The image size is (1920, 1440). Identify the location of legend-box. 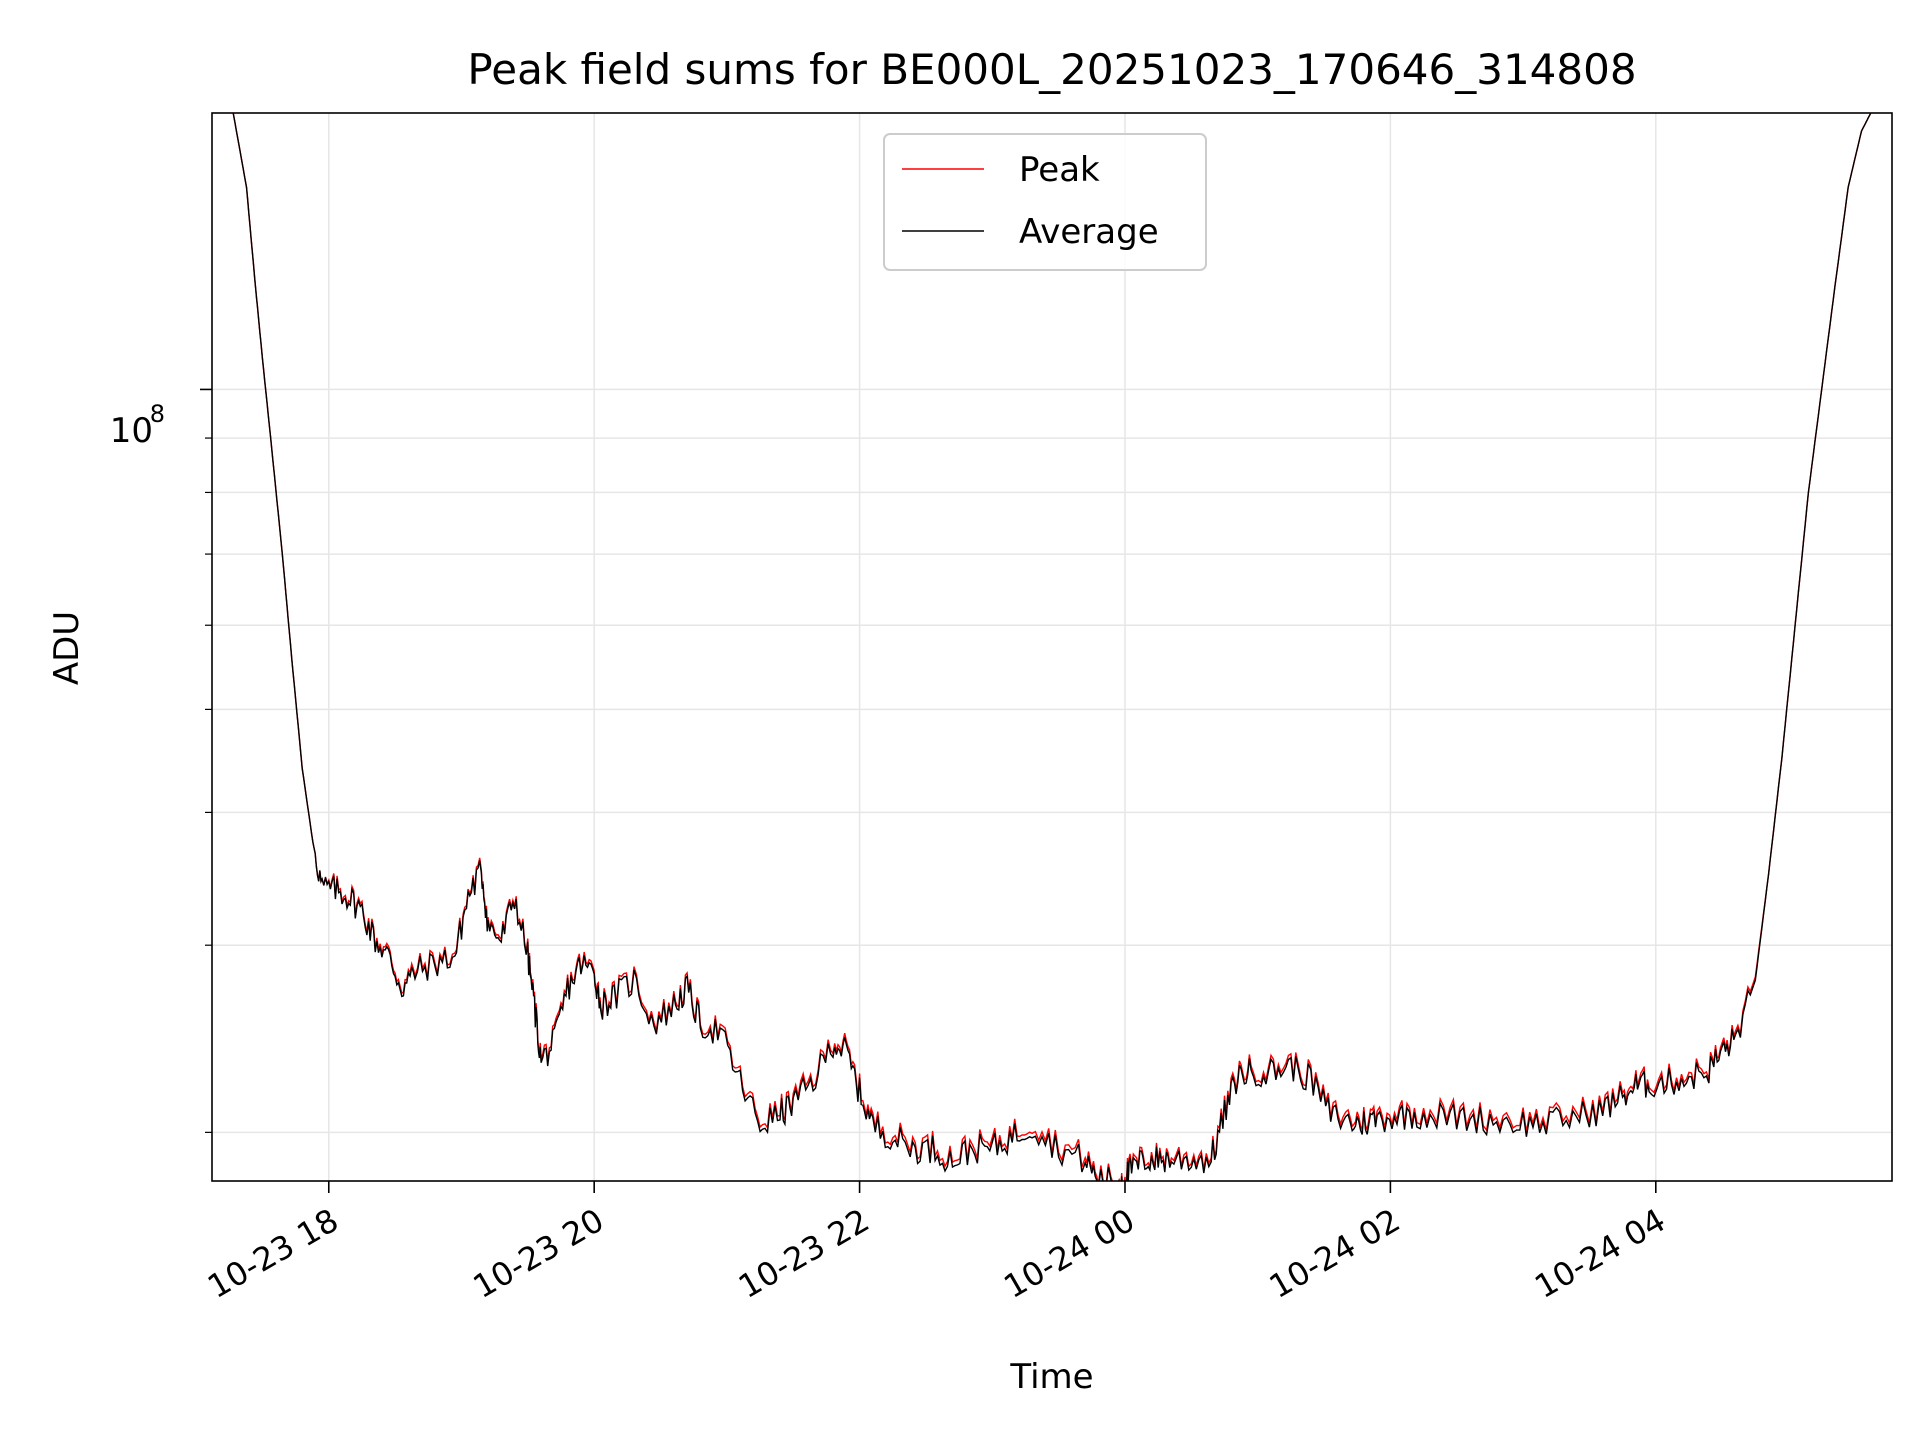
(1045, 202).